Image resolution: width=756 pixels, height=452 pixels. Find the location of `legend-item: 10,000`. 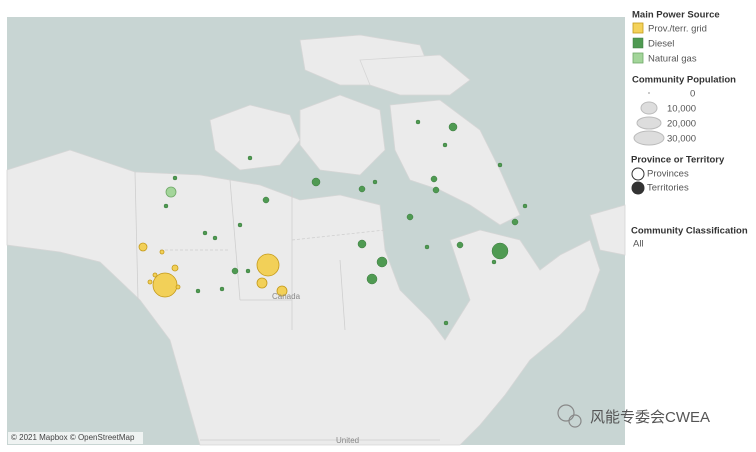

legend-item: 10,000 is located at coordinates (681, 109).